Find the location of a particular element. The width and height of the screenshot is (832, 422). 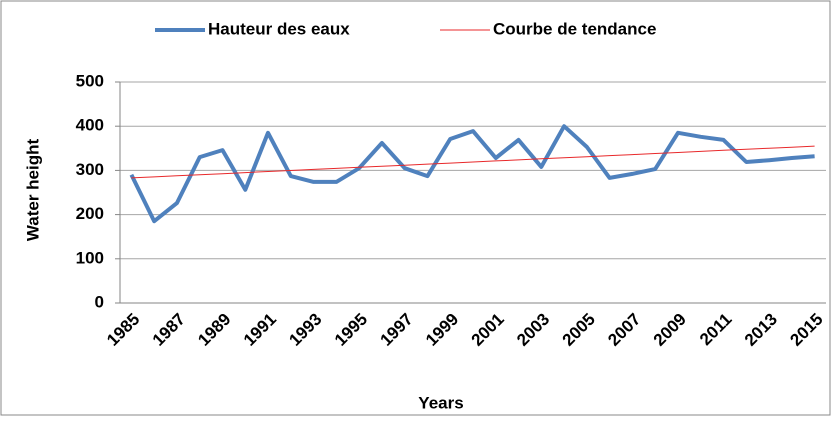

y-tick-label: 200 is located at coordinates (90, 213).